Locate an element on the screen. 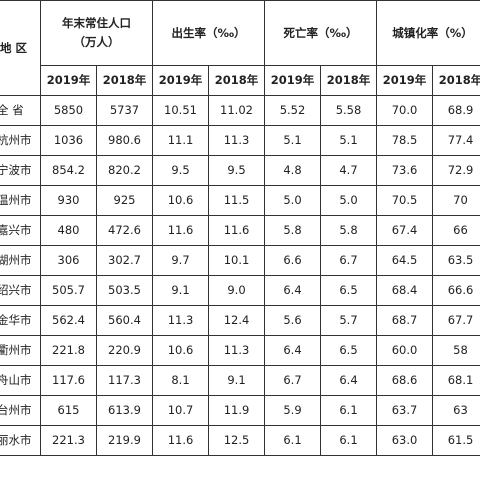  table-row: 舟山市 117.6 117.3 8.1 9.1 6.7 6.4 68.6 68.1 is located at coordinates (240, 380).